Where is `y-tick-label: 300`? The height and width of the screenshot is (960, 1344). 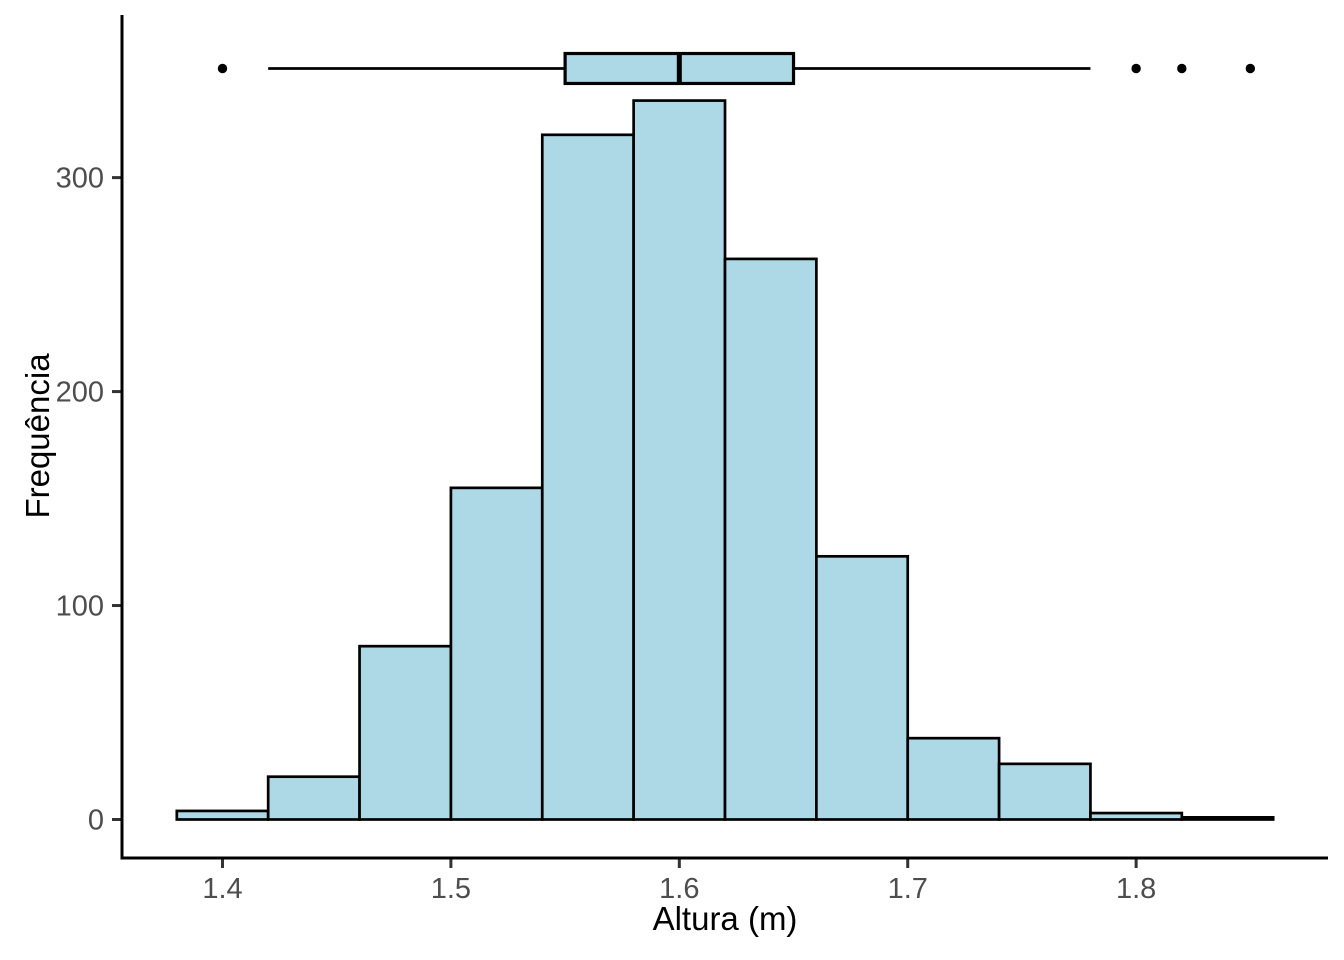
y-tick-label: 300 is located at coordinates (80, 179).